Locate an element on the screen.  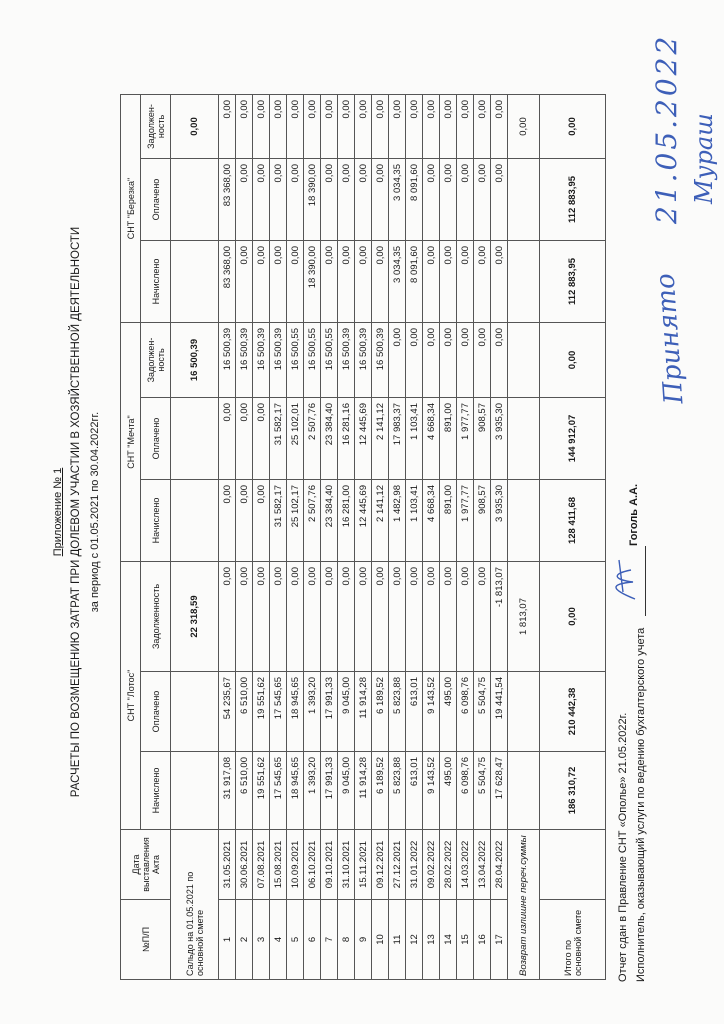
lotos-paid: 613,01 is located at coordinates (414, 711).